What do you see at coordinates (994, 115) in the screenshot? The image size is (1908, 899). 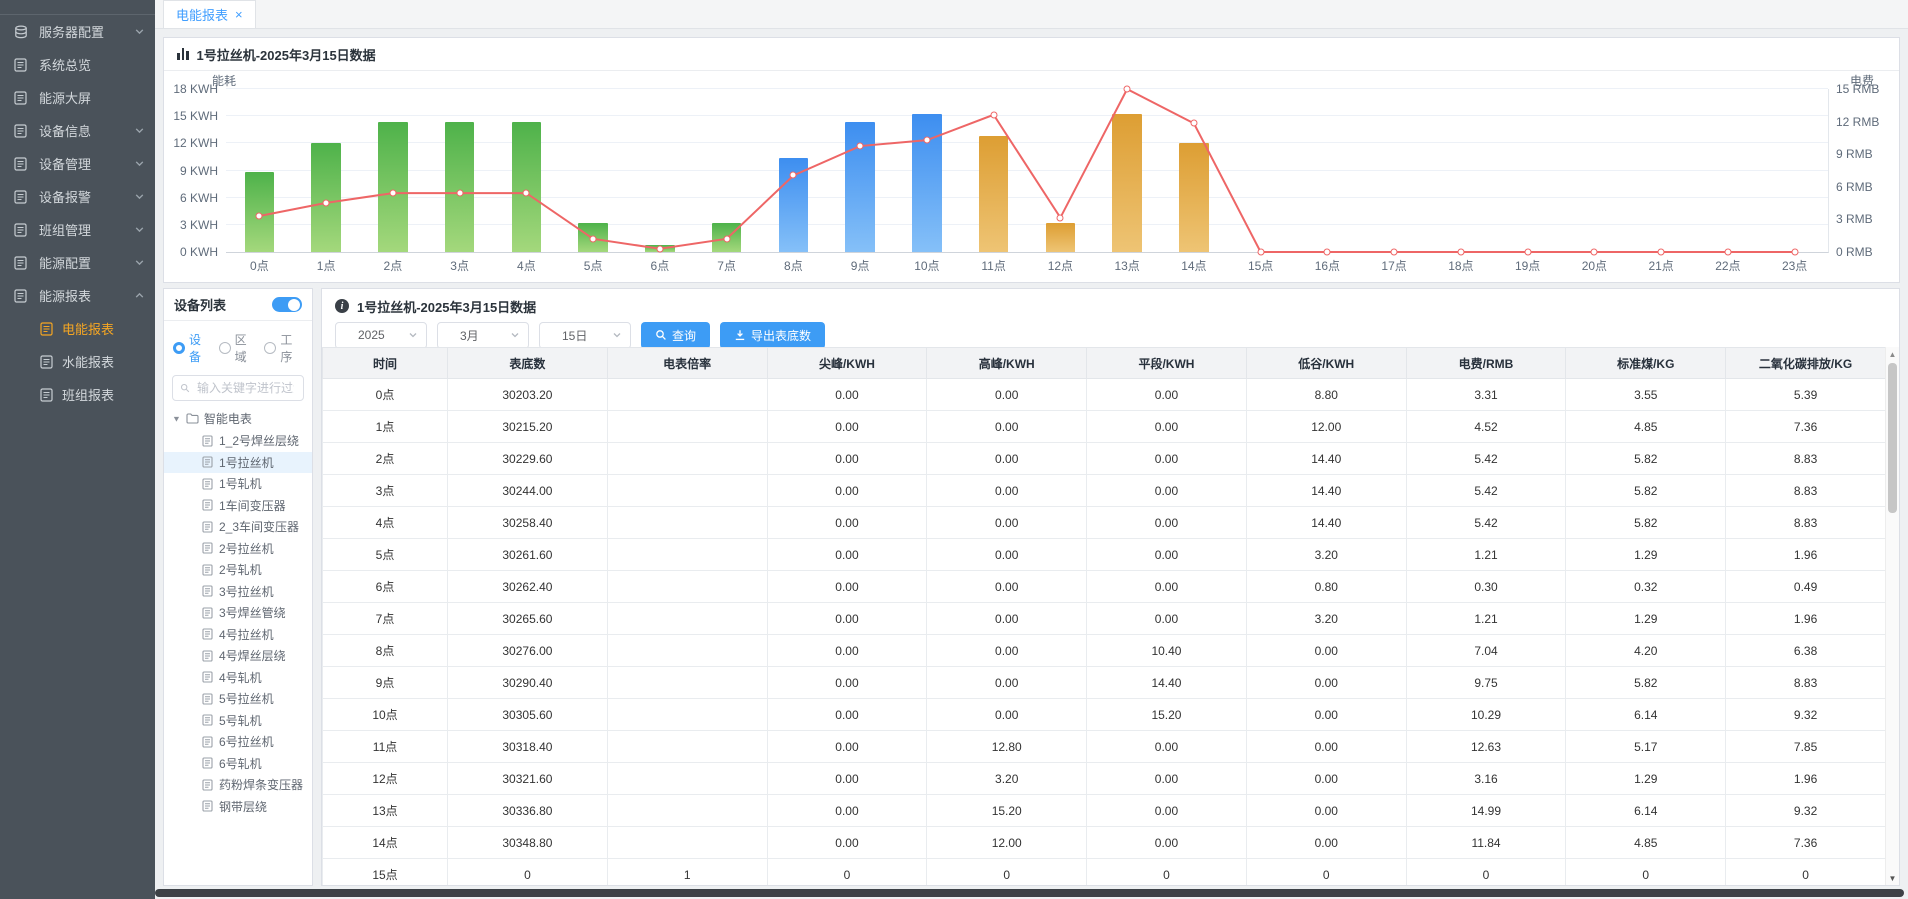 I see `line-point-11点` at bounding box center [994, 115].